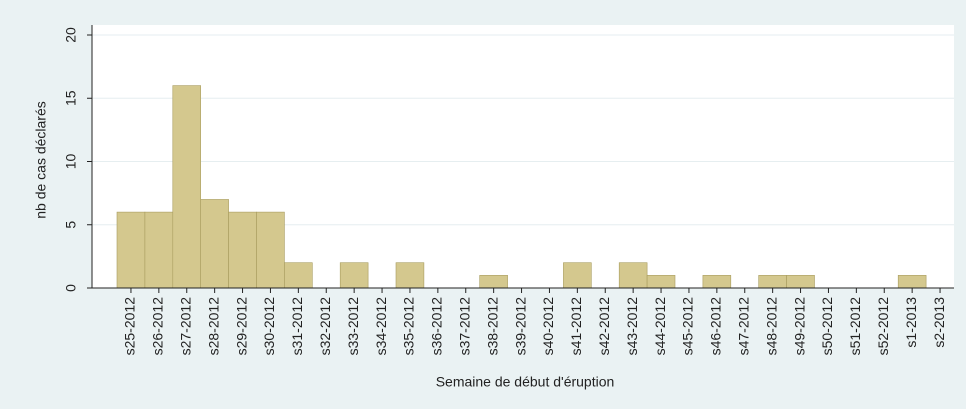 The image size is (966, 409). What do you see at coordinates (632, 326) in the screenshot?
I see `x-tick-label: s43-2012` at bounding box center [632, 326].